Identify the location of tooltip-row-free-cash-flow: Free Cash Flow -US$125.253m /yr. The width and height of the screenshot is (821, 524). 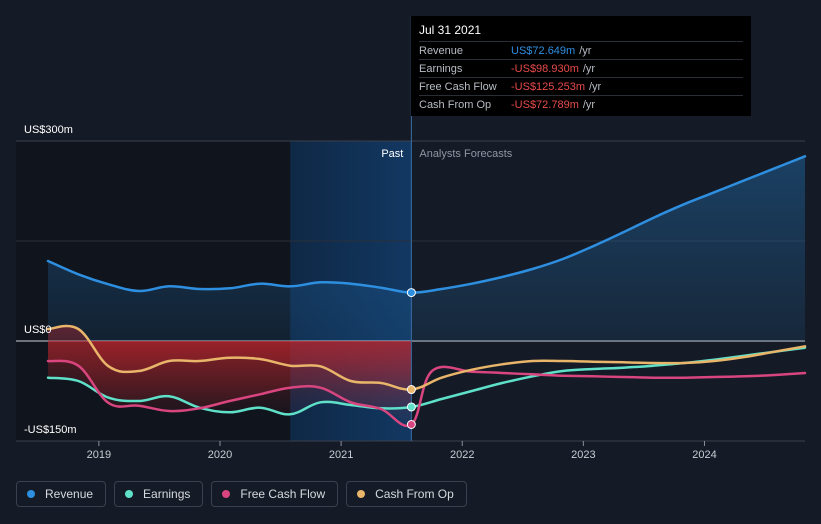
(581, 86).